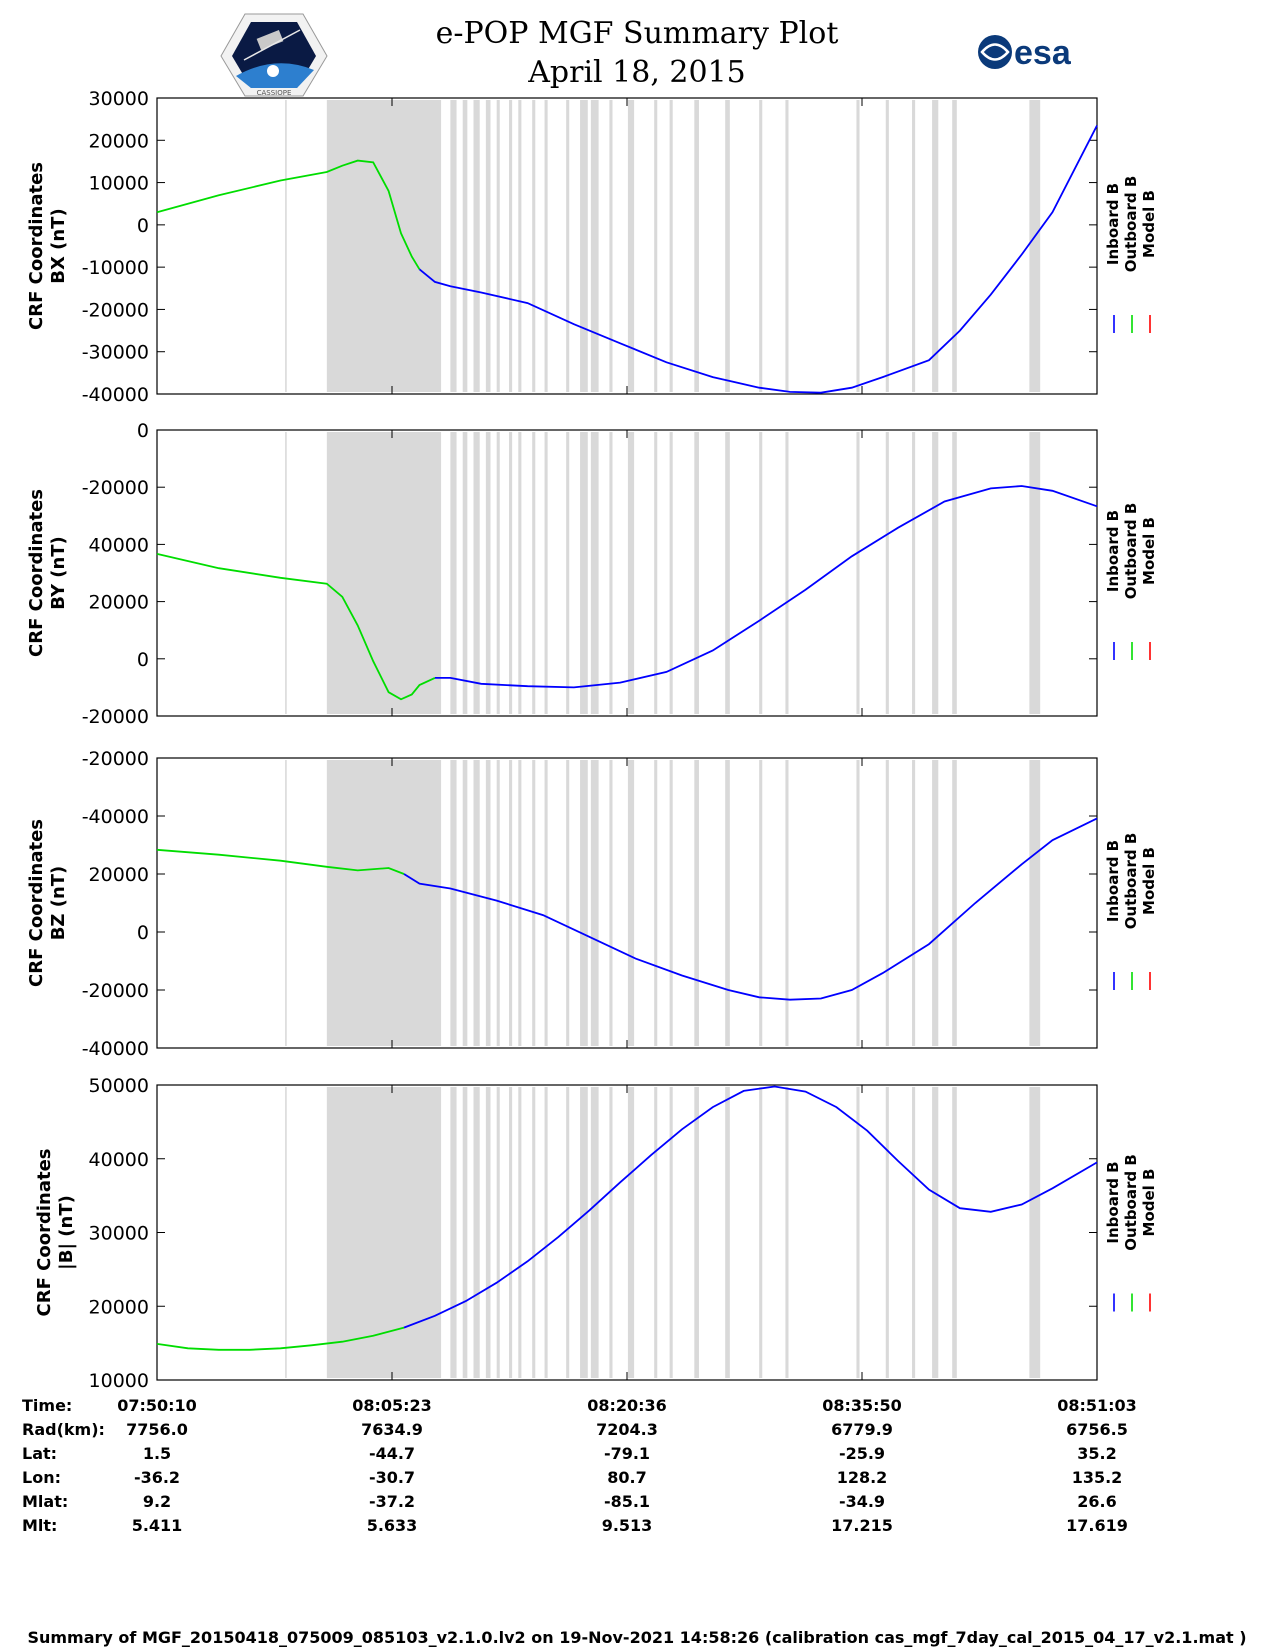 This screenshot has height=1650, width=1275. What do you see at coordinates (862, 1525) in the screenshot?
I see `info-value: 17.215` at bounding box center [862, 1525].